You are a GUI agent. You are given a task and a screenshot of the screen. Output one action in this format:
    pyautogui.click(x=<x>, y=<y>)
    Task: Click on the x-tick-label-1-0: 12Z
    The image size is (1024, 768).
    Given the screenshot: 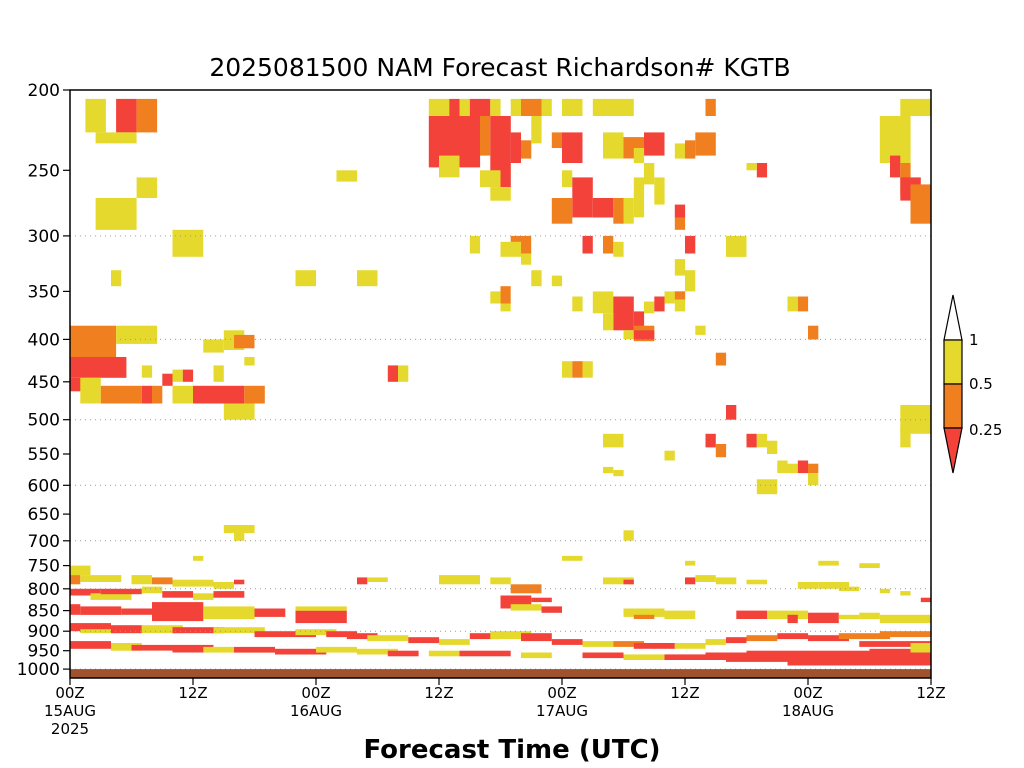 What is the action you would take?
    pyautogui.click(x=192, y=693)
    